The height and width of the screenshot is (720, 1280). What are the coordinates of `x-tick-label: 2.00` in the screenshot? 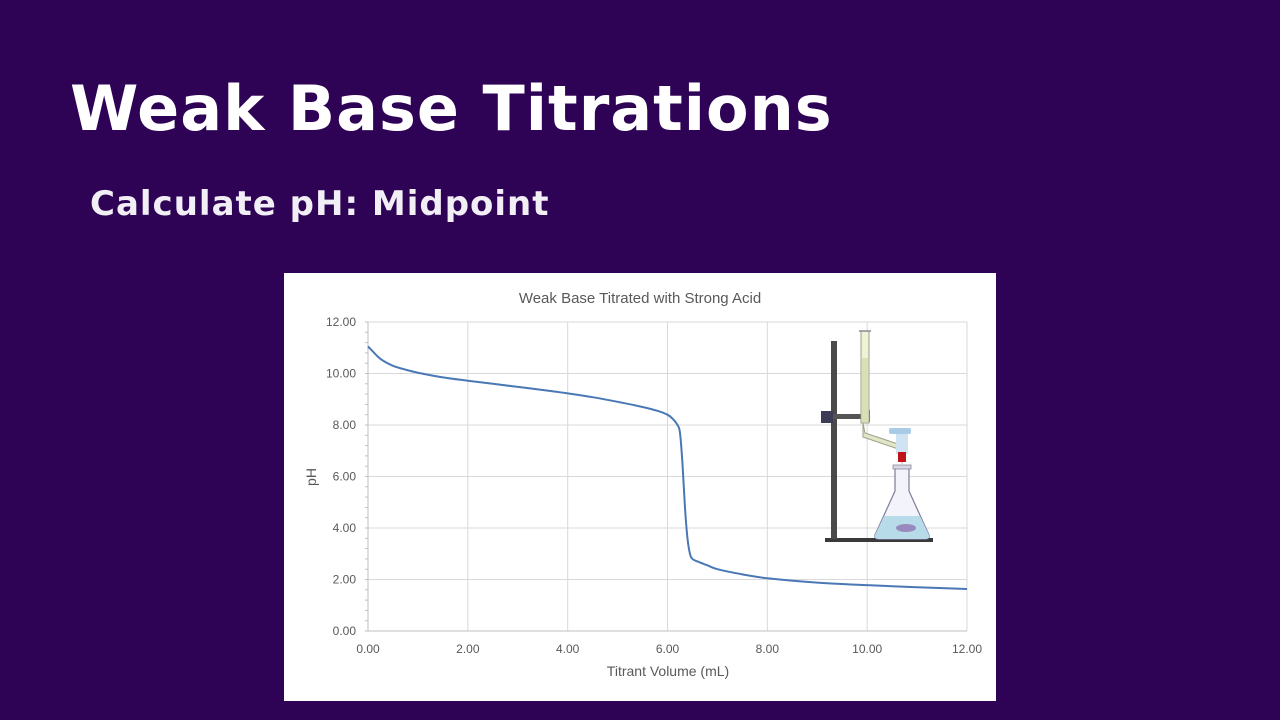 It's located at (468, 649).